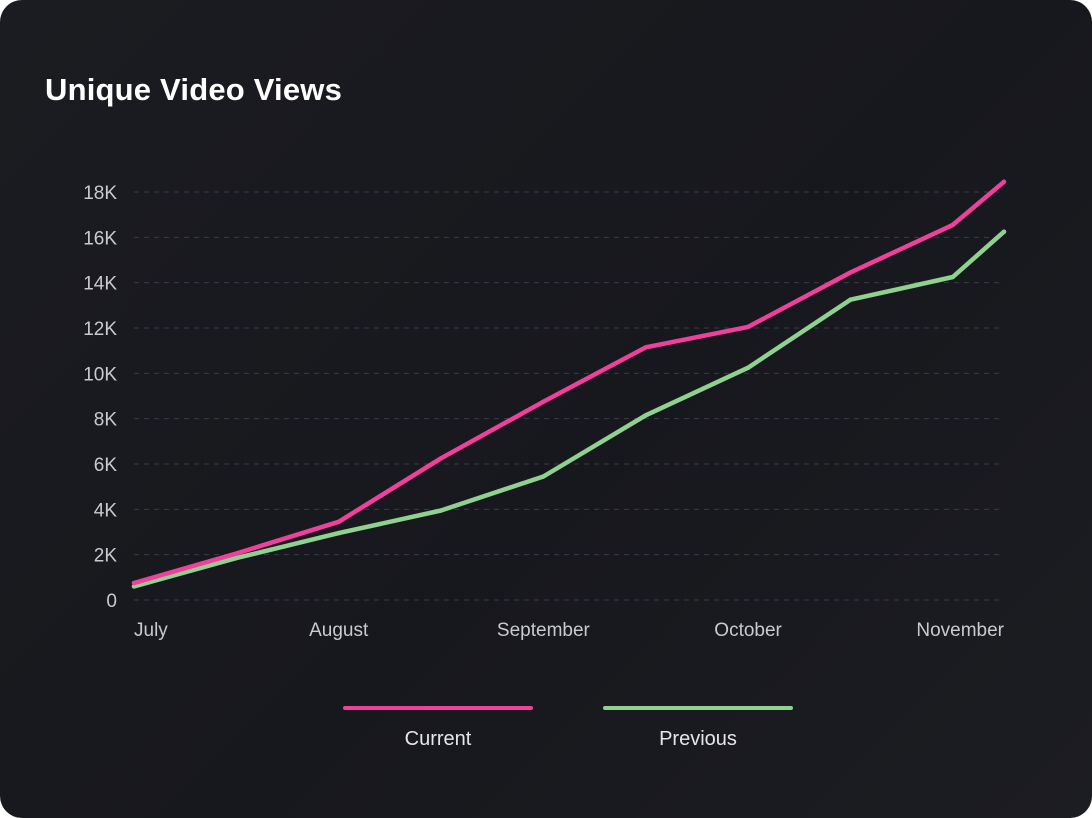 This screenshot has width=1092, height=818. What do you see at coordinates (106, 465) in the screenshot?
I see `y-tick-label: 6K` at bounding box center [106, 465].